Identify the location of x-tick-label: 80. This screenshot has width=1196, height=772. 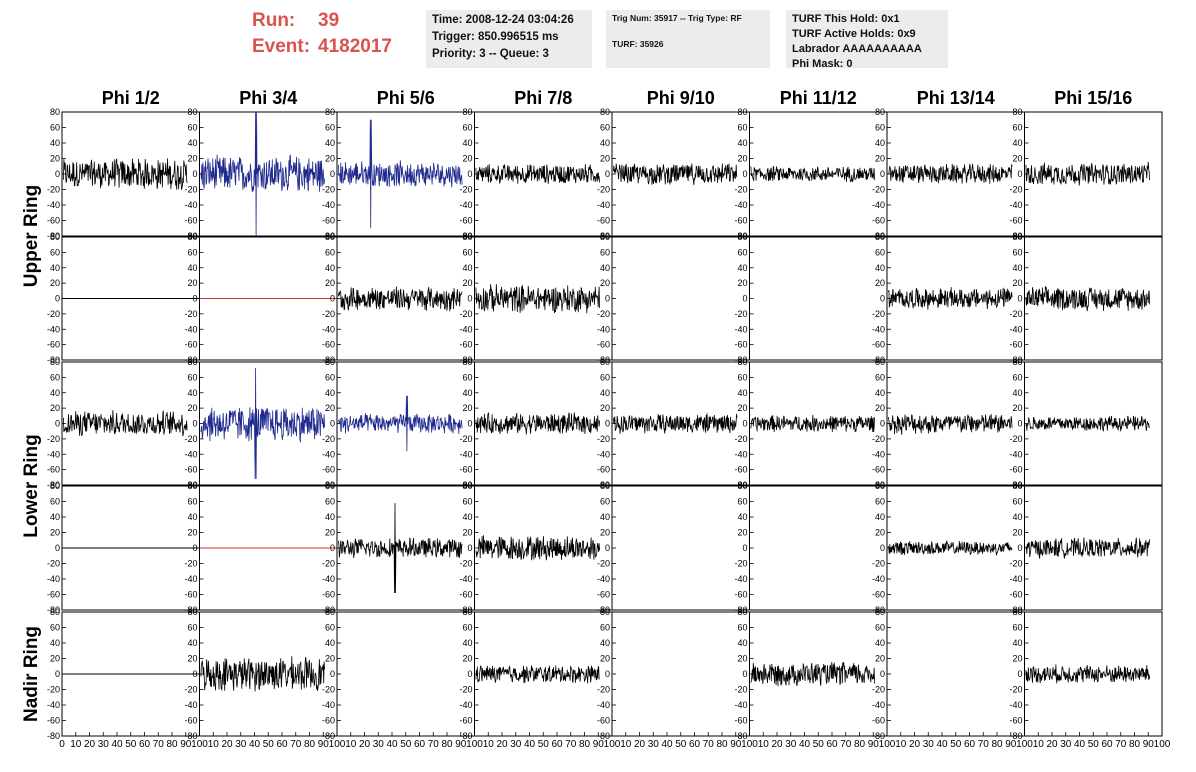
(585, 744).